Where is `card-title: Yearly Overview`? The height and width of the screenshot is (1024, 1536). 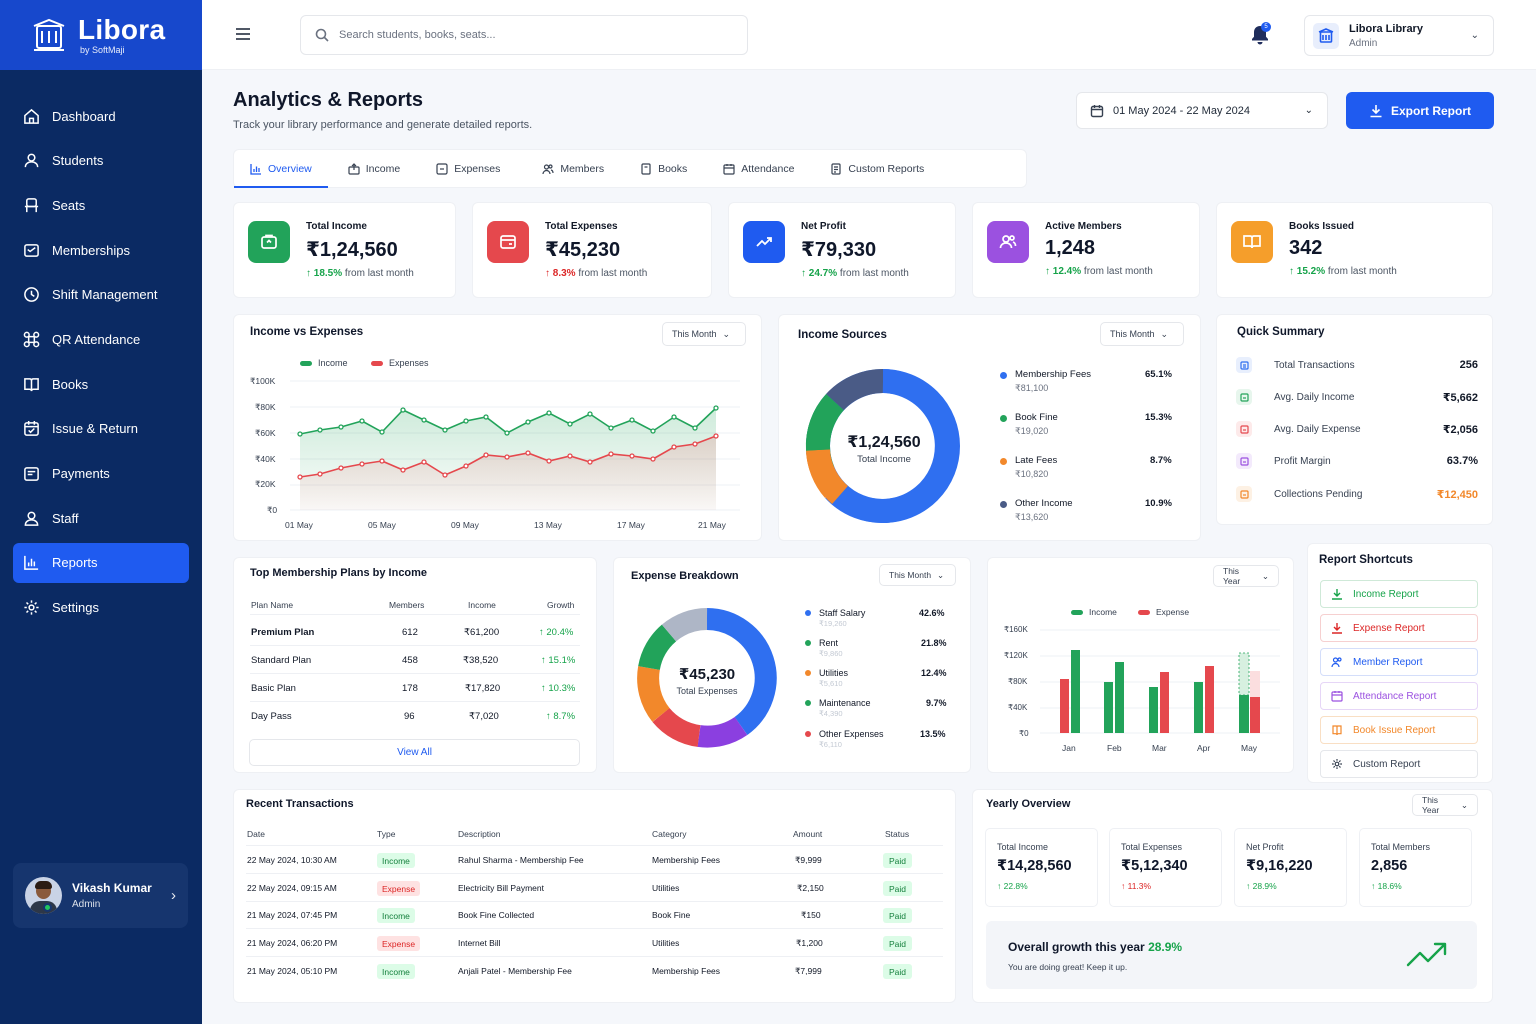 card-title: Yearly Overview is located at coordinates (1028, 804).